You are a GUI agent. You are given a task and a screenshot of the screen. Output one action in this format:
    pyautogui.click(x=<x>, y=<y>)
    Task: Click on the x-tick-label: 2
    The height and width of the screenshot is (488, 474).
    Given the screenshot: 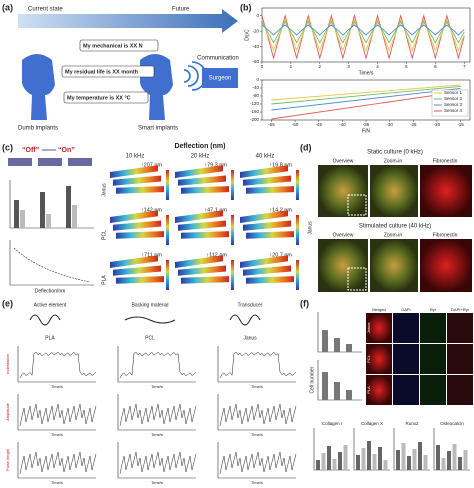 What is the action you would take?
    pyautogui.click(x=320, y=66)
    